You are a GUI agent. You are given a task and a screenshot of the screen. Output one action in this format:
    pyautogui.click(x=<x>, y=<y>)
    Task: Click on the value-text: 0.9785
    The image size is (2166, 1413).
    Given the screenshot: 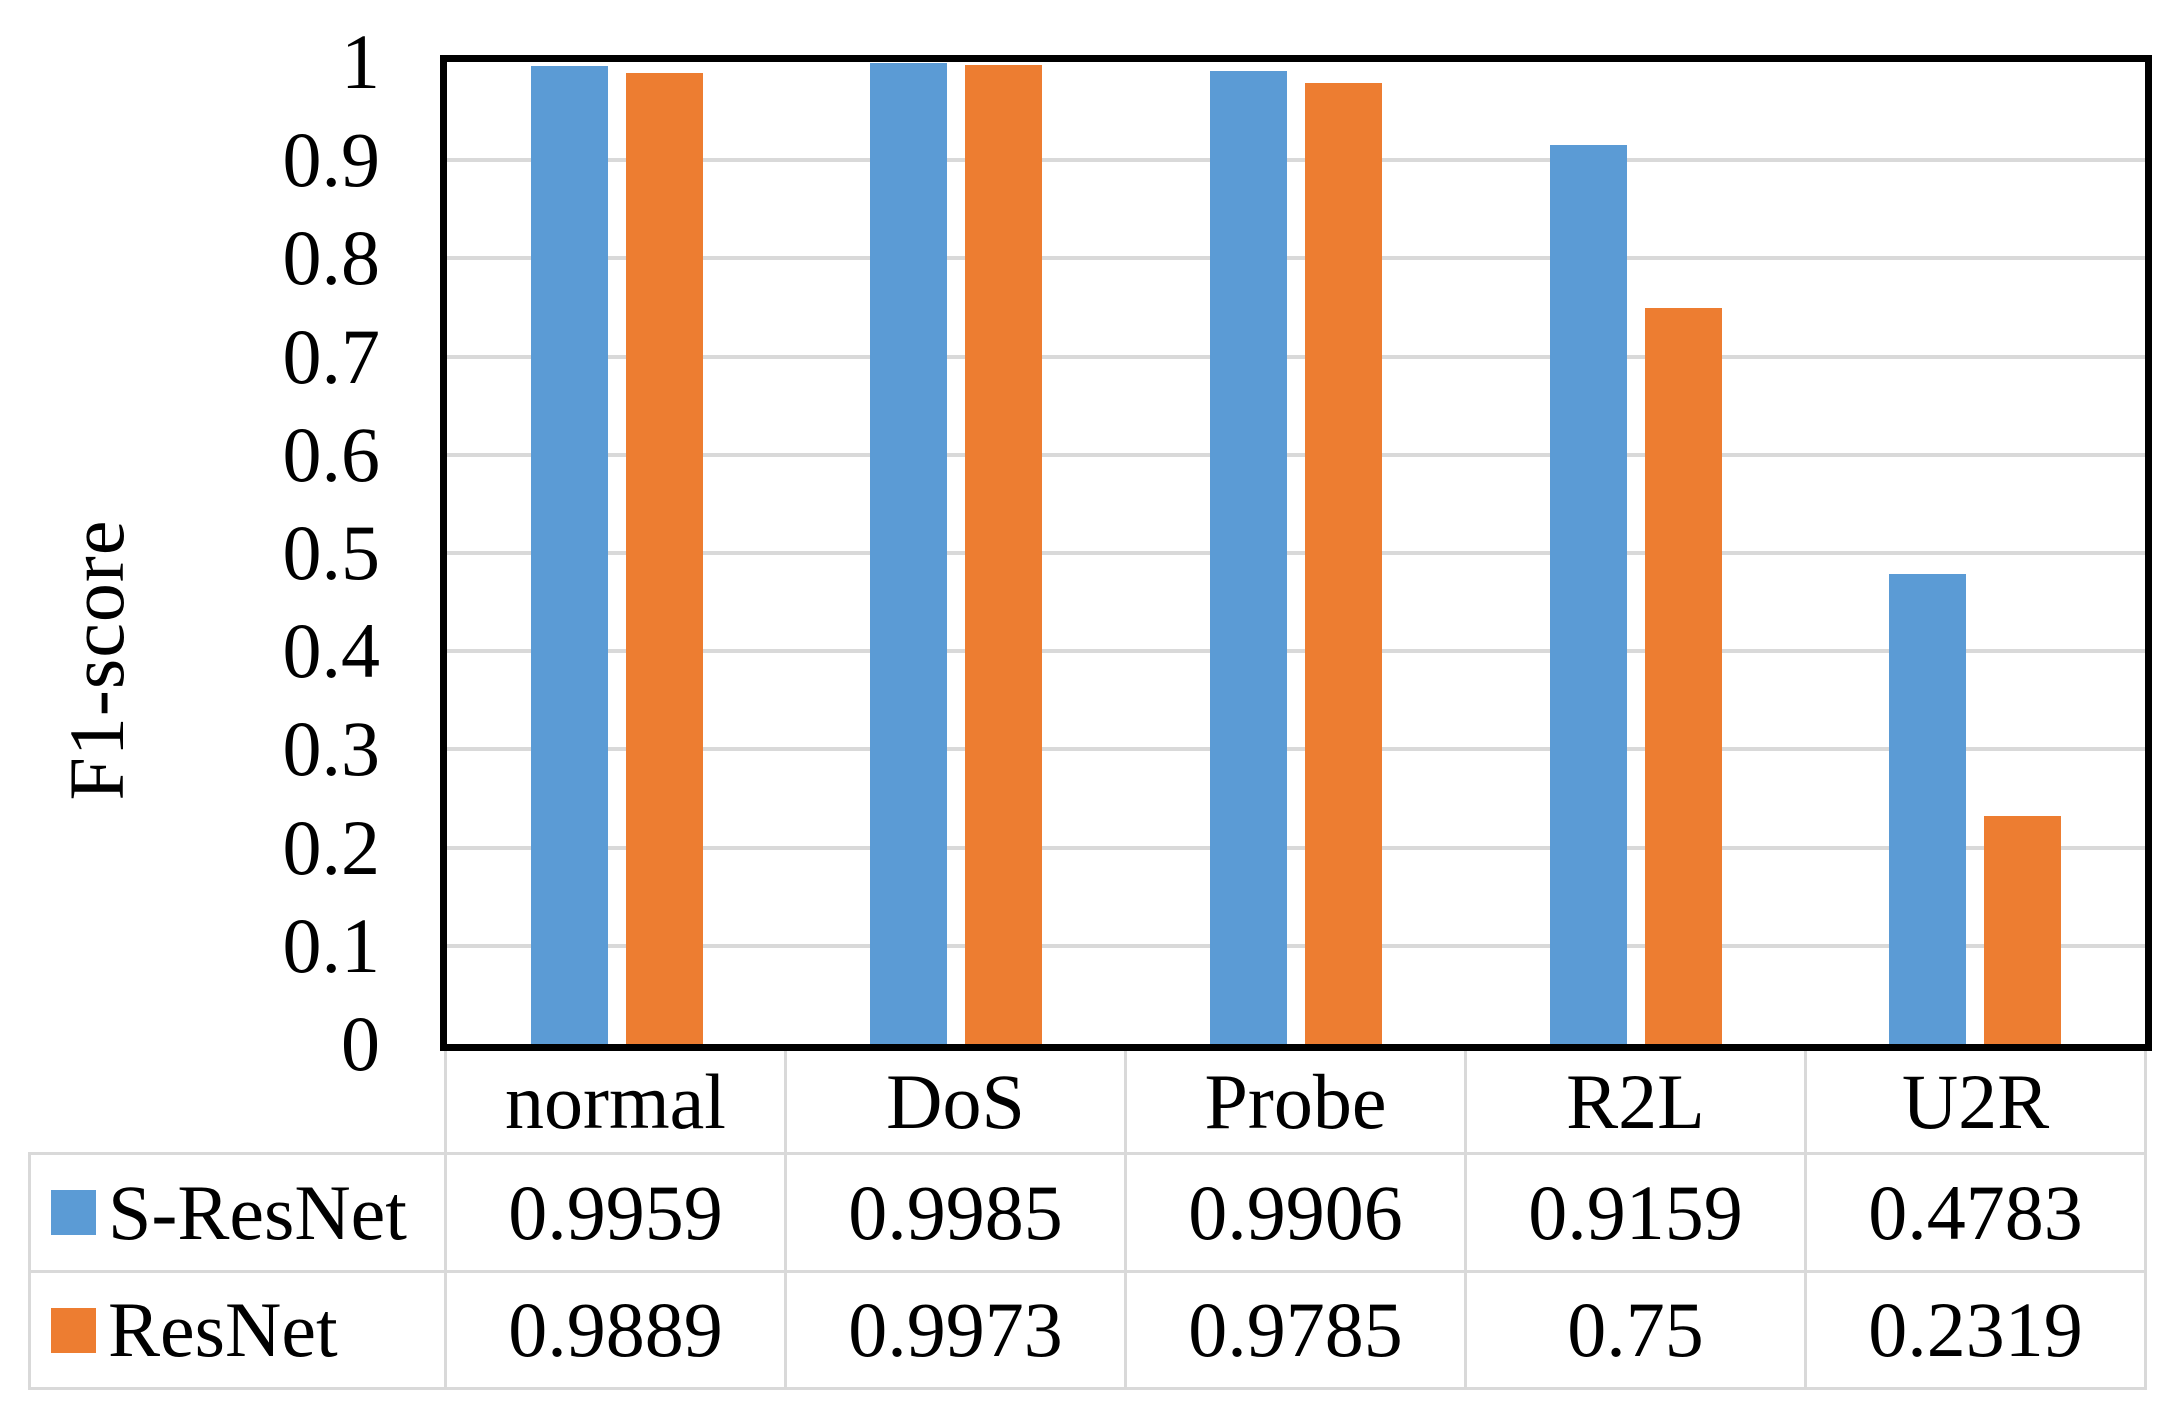 What is the action you would take?
    pyautogui.click(x=1295, y=1329)
    